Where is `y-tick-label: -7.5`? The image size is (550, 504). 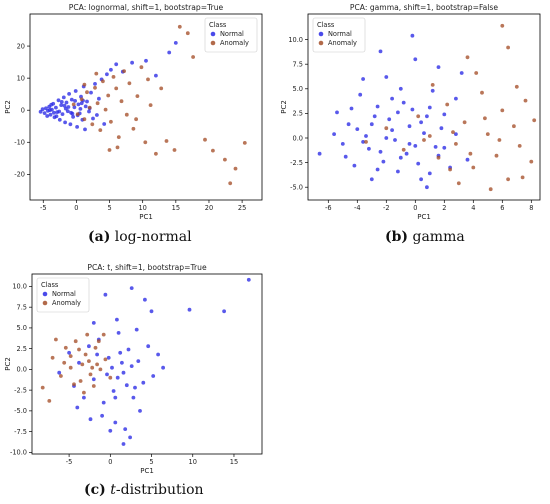
y-tick-label: -7.5 is located at coordinates (20, 432).